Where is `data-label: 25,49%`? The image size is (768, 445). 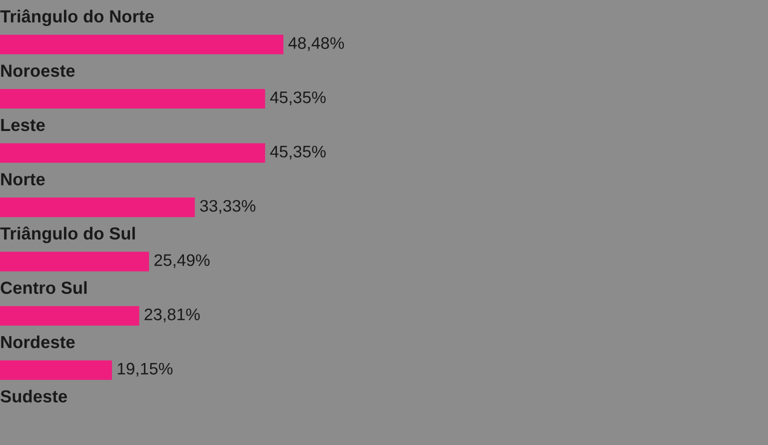
data-label: 25,49% is located at coordinates (182, 261).